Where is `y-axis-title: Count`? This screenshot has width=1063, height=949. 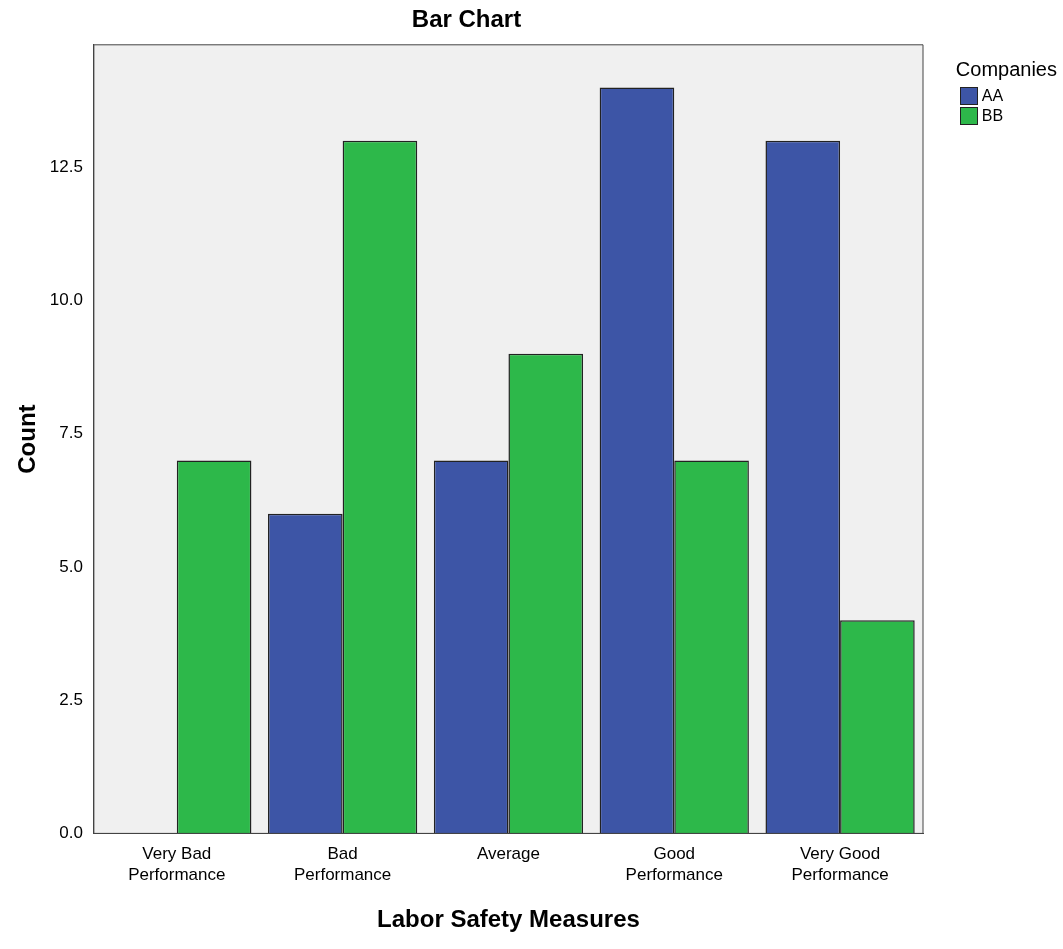
y-axis-title: Count is located at coordinates (27, 439).